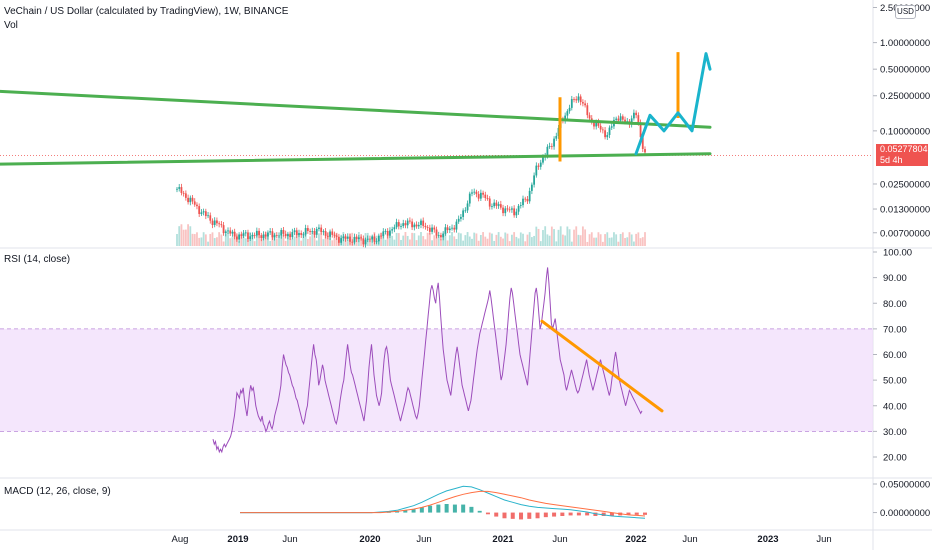 This screenshot has height=550, width=932. What do you see at coordinates (895, 432) in the screenshot?
I see `rsi-tick-label: 30.00` at bounding box center [895, 432].